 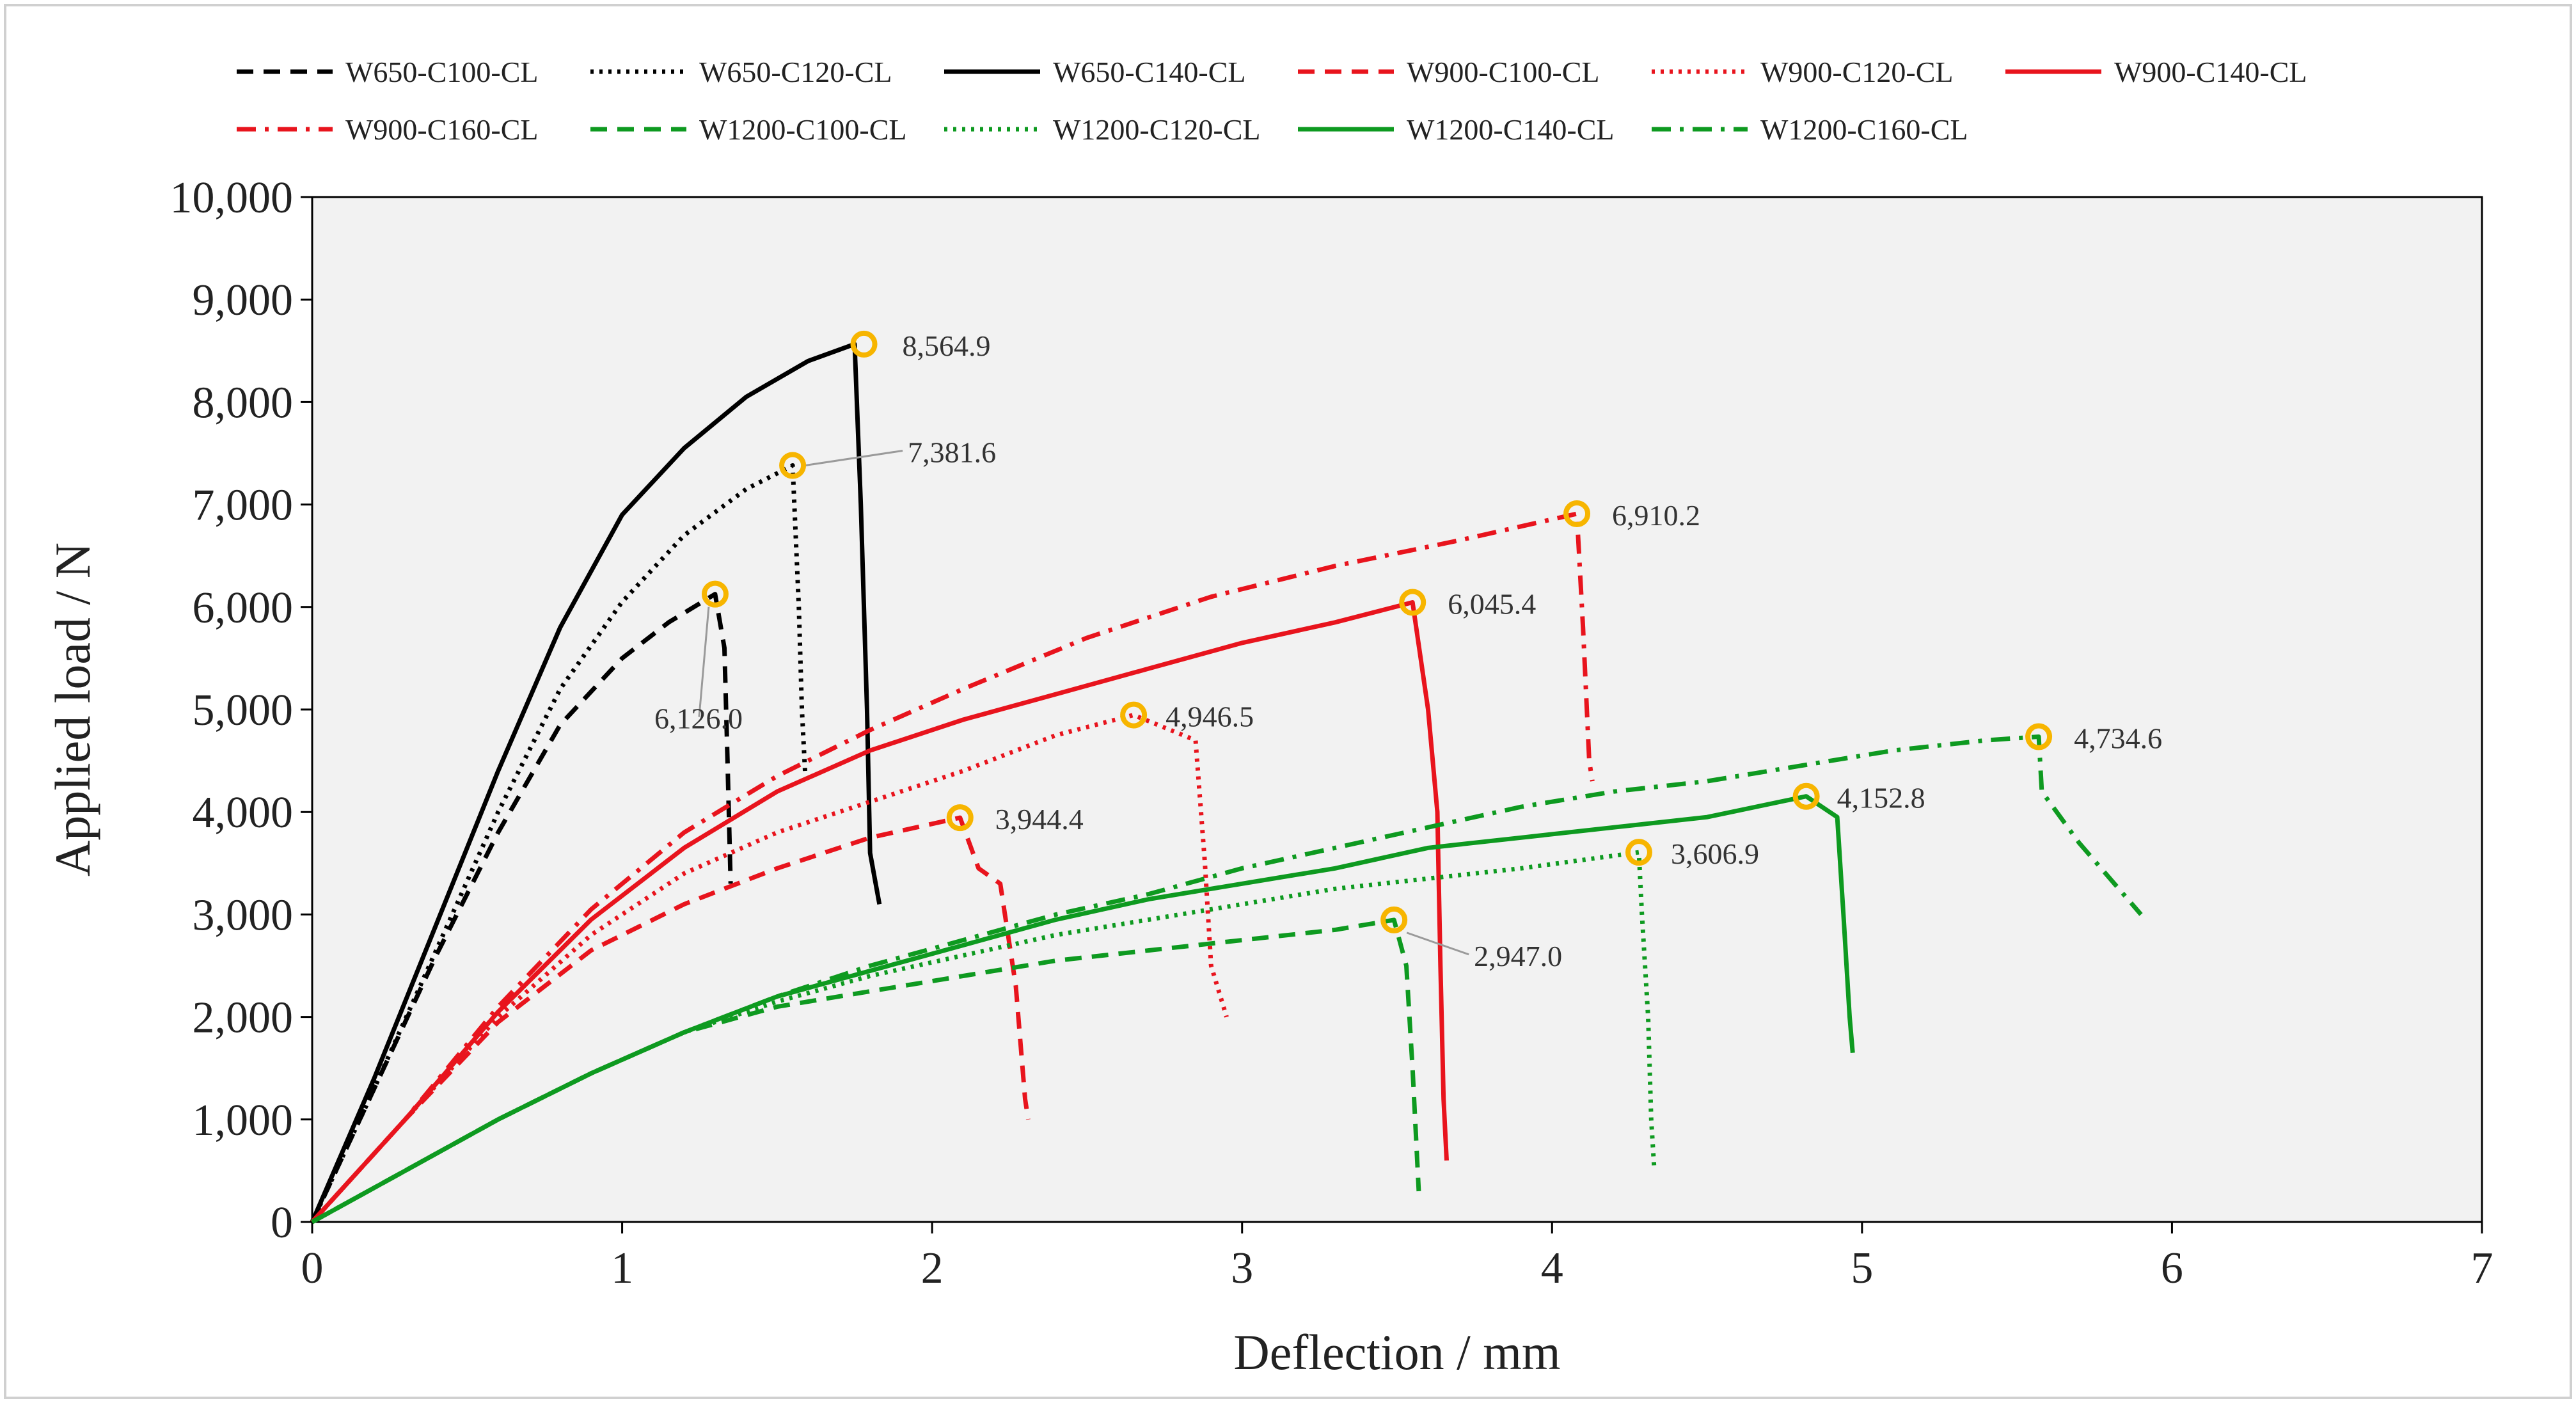 What do you see at coordinates (1242, 1268) in the screenshot?
I see `x-tick-label: 3` at bounding box center [1242, 1268].